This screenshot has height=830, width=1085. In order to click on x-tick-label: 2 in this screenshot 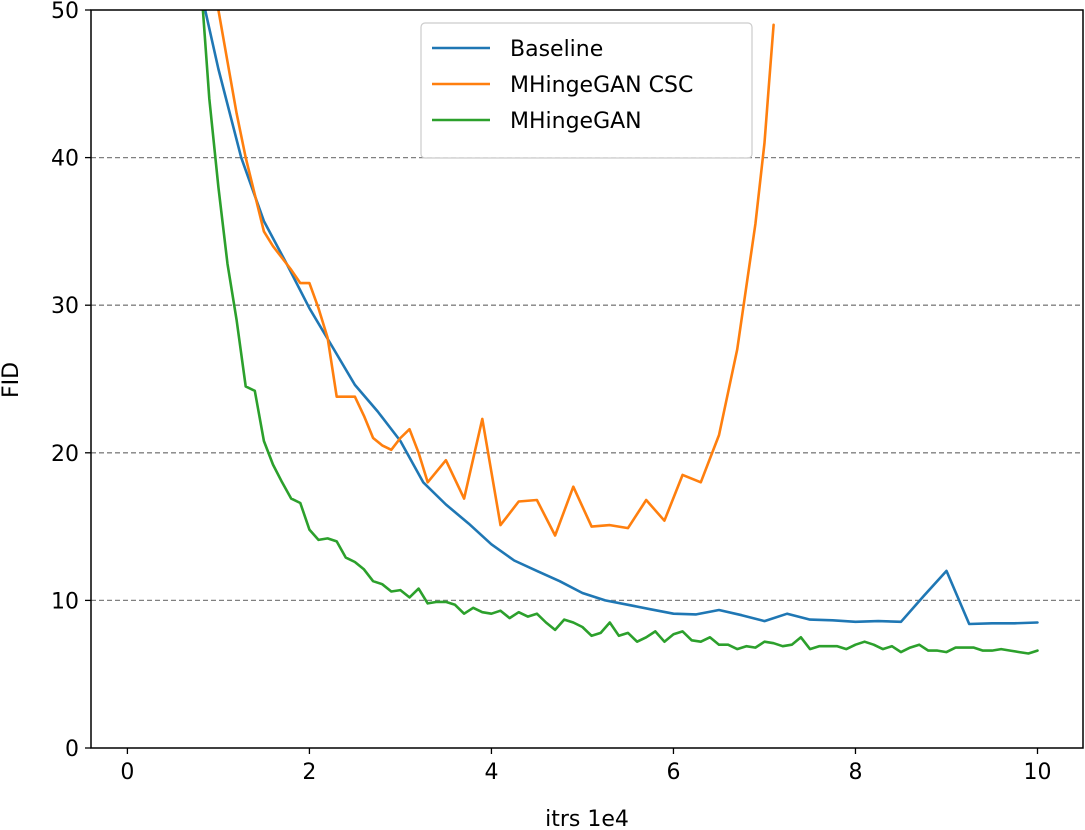, I will do `click(309, 772)`.